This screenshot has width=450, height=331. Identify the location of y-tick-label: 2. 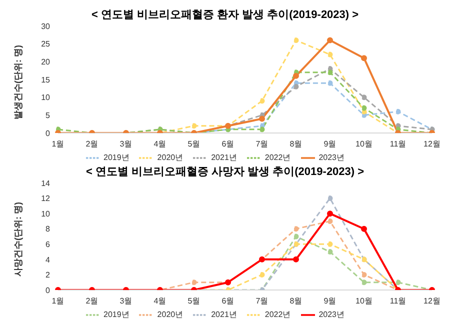
(48, 275).